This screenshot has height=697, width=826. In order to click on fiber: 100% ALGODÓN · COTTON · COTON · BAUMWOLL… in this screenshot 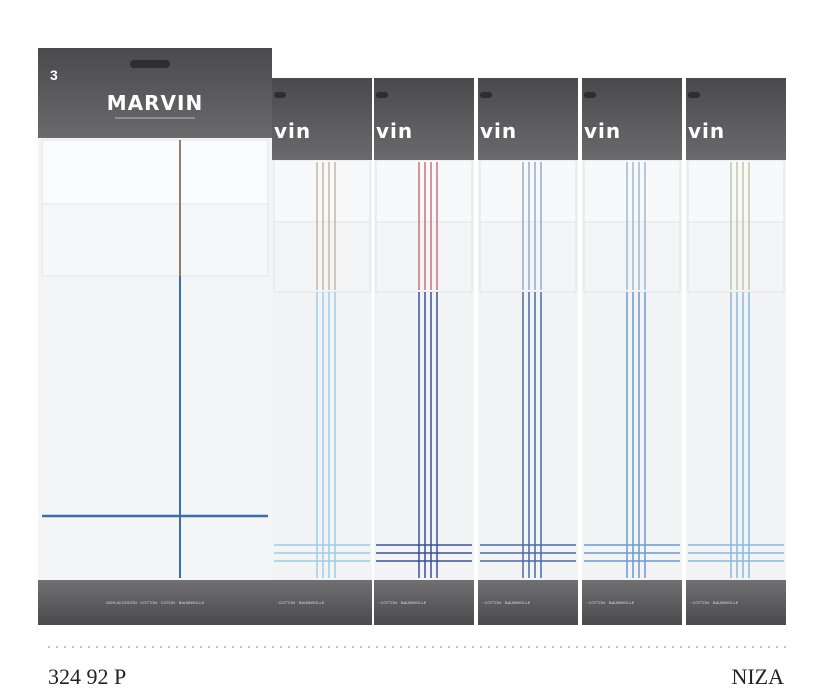, I will do `click(155, 602)`.